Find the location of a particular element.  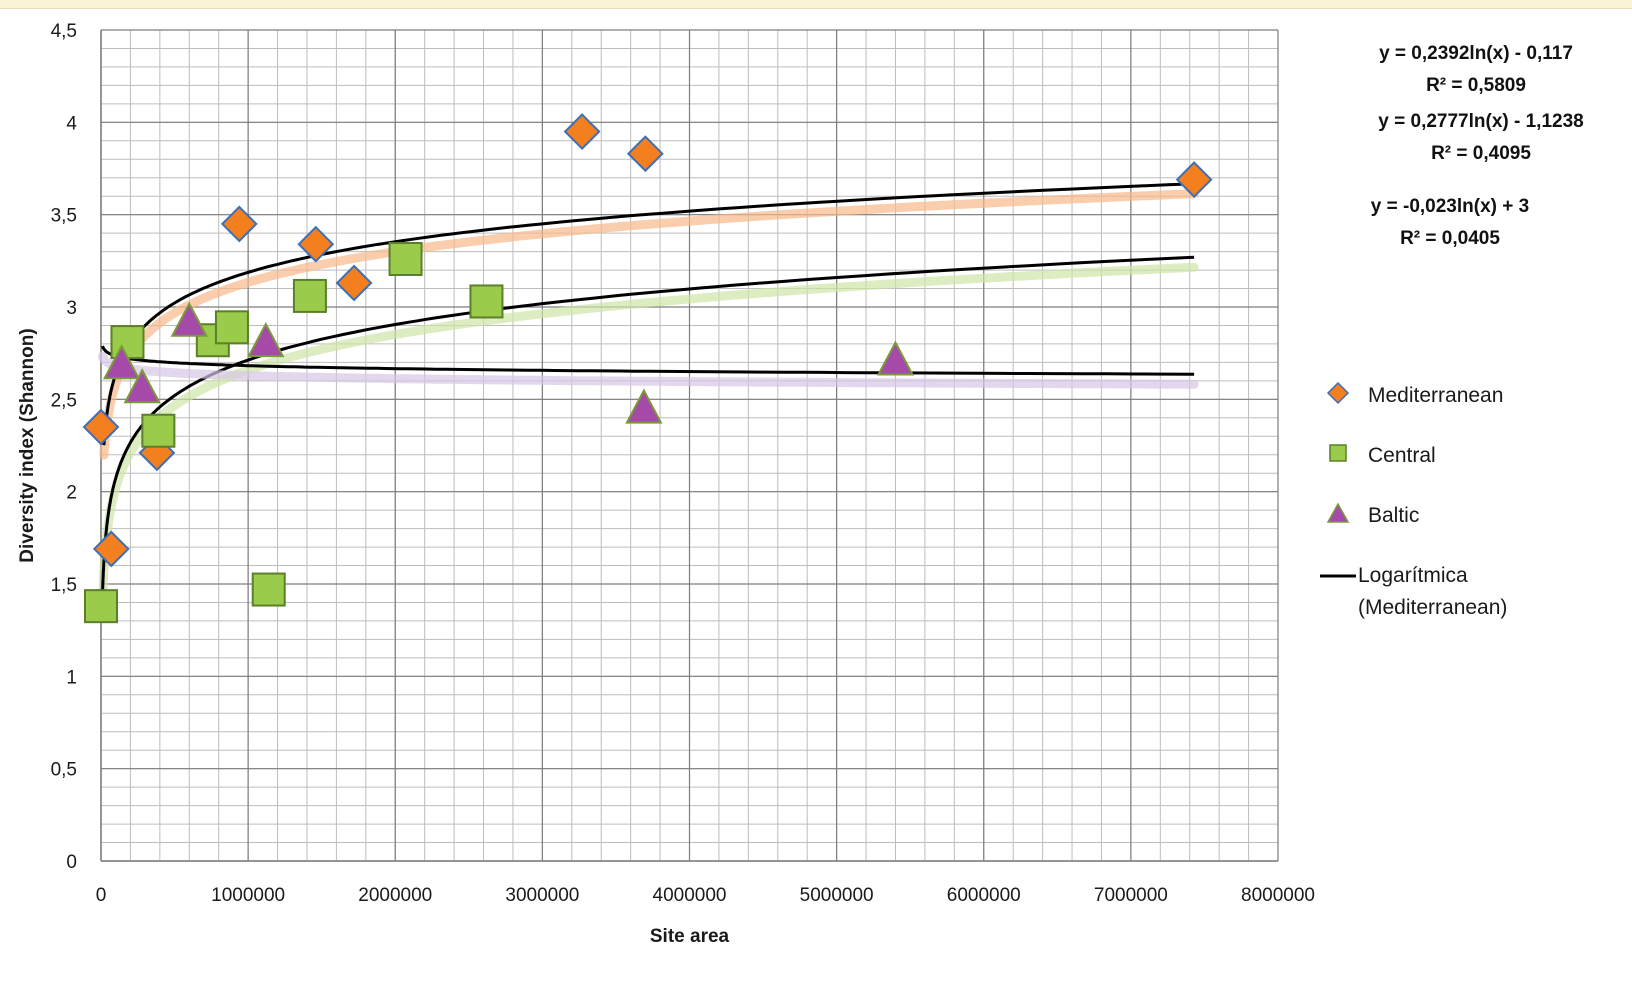

y-tick-label: 3,5 is located at coordinates (64, 216).